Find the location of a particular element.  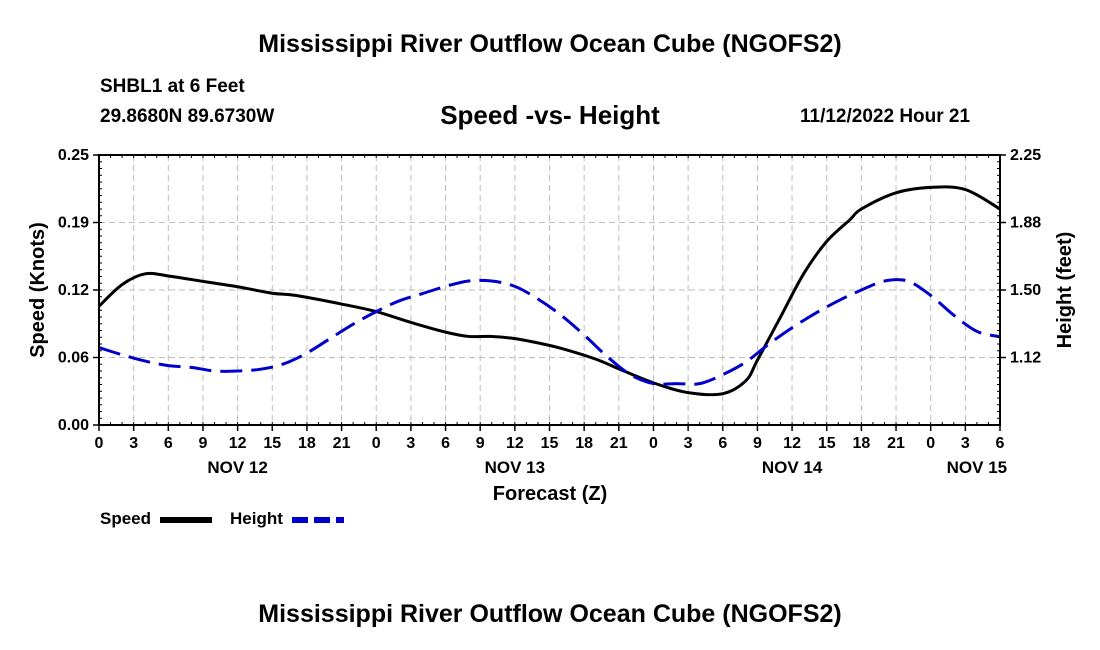

right-axis-label: Height (feet) is located at coordinates (1065, 290).